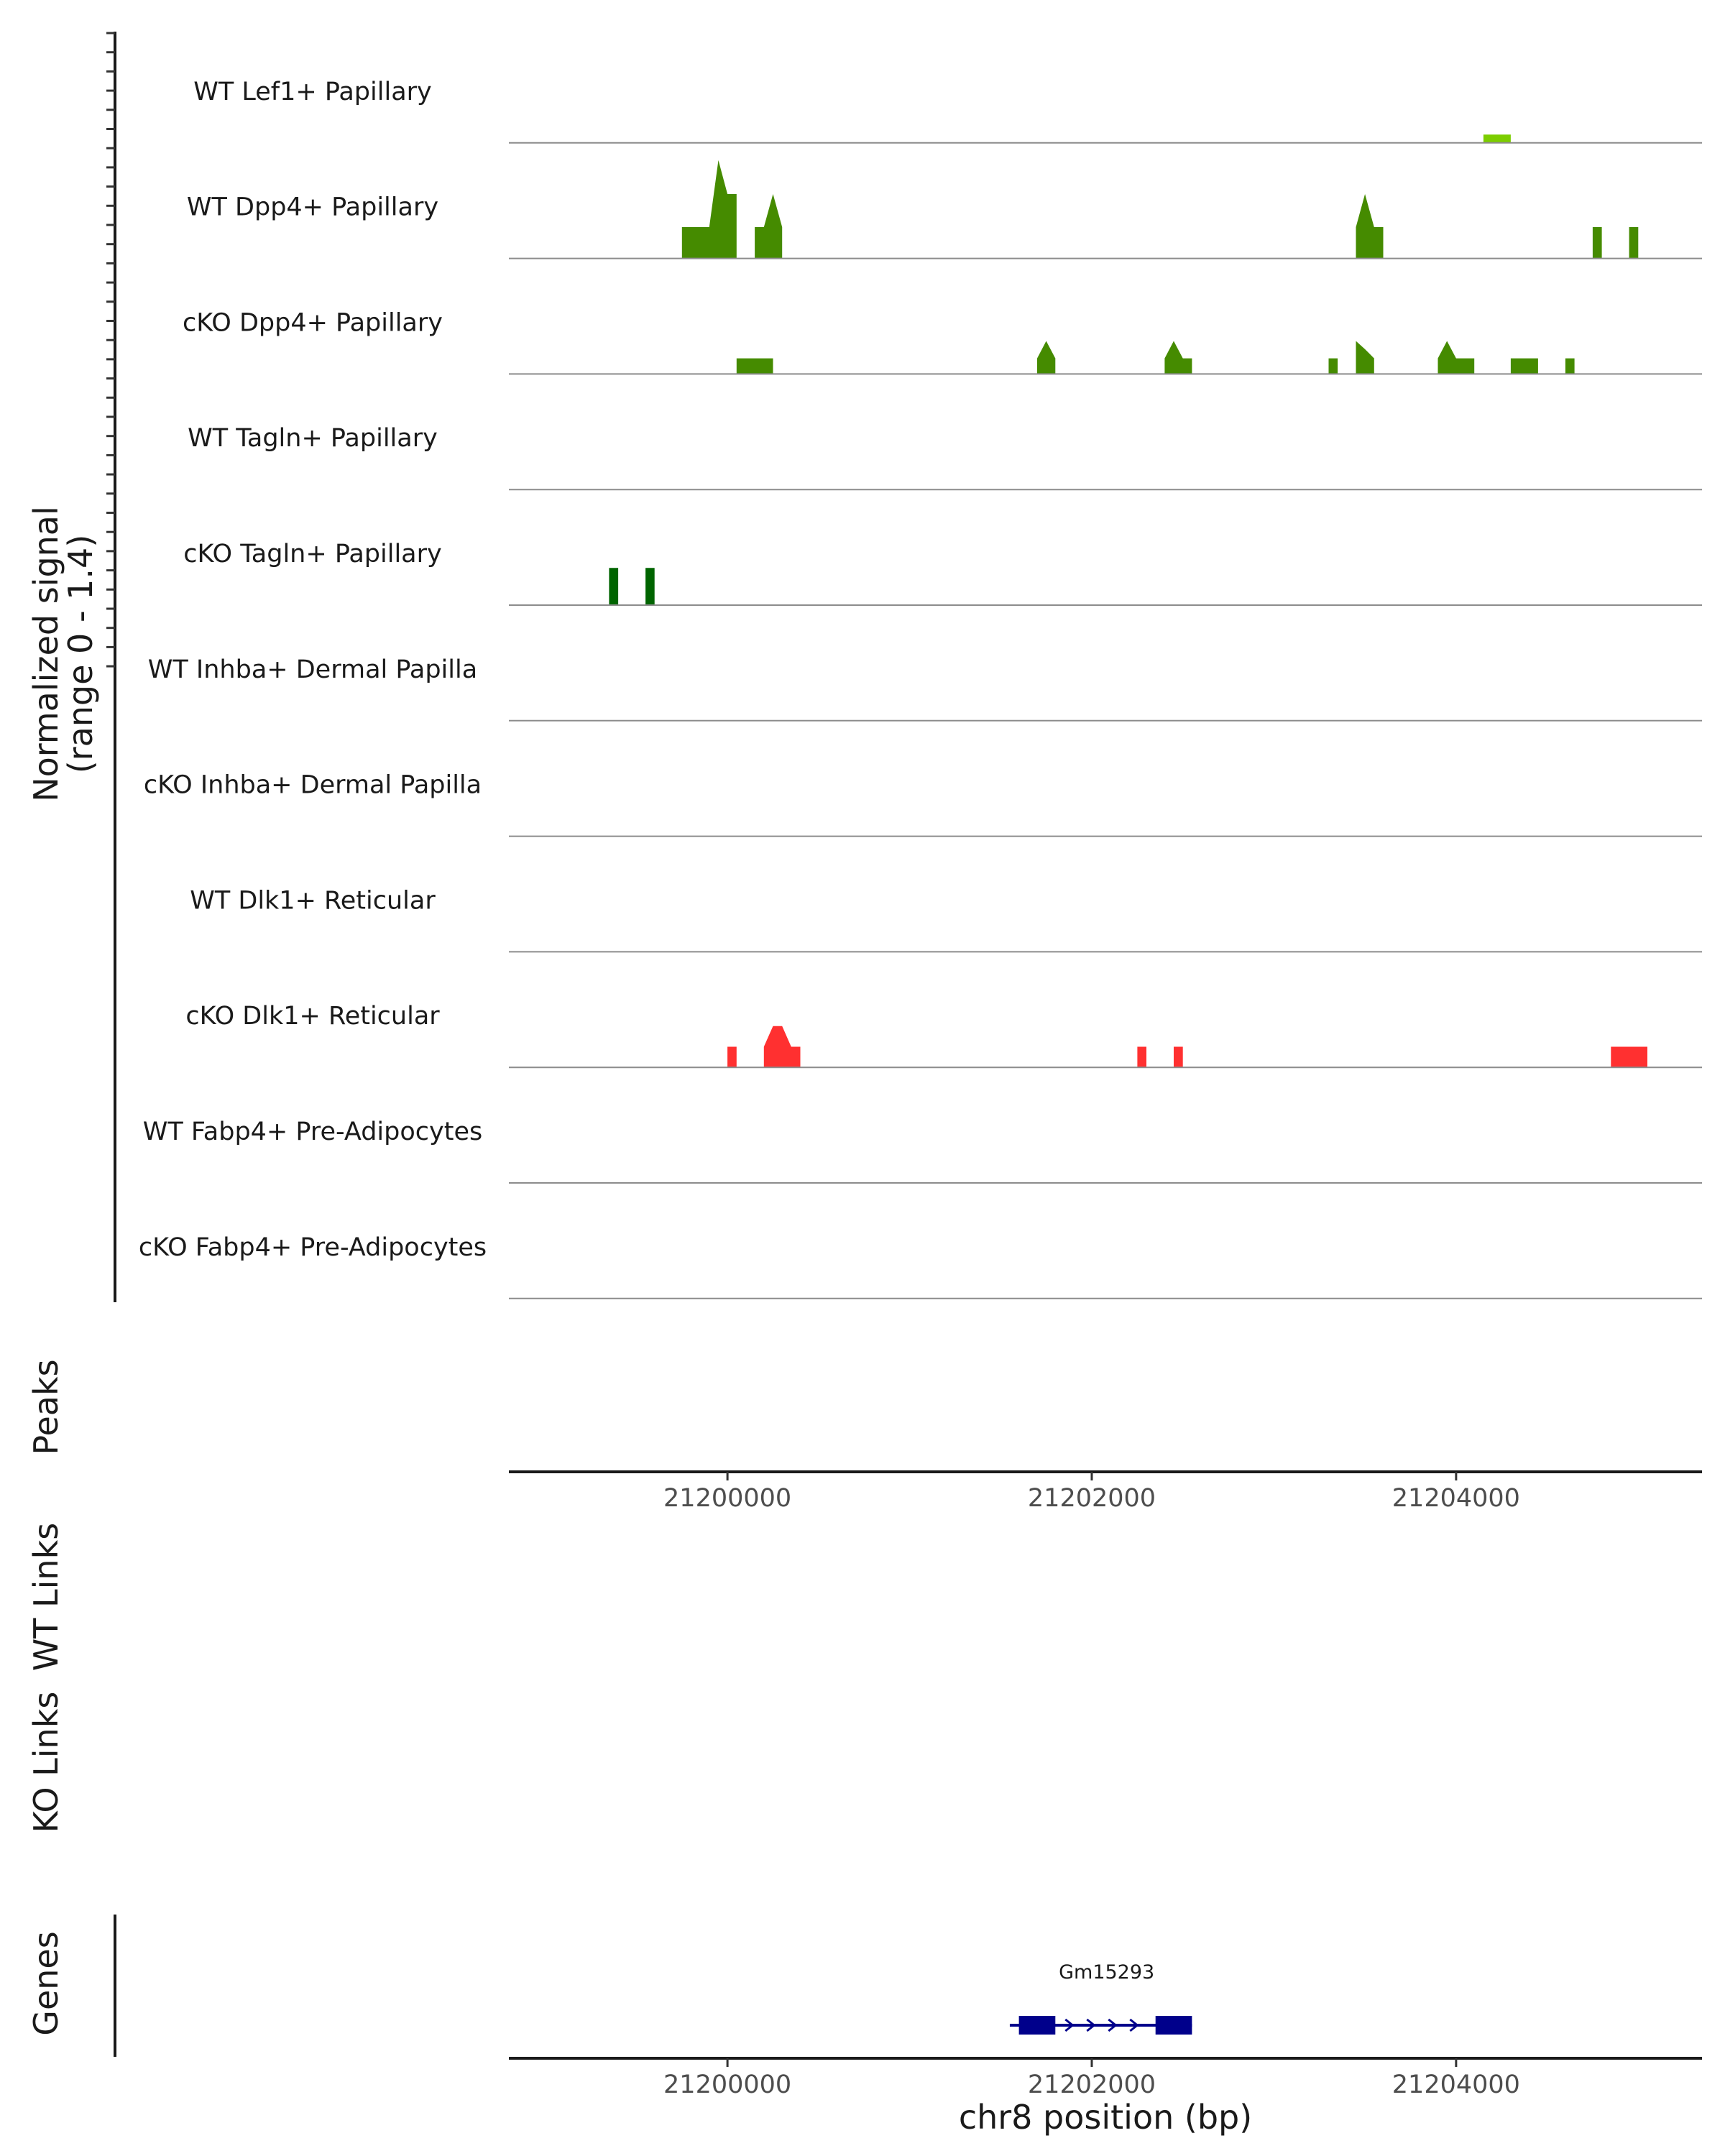 Image resolution: width=1725 pixels, height=2156 pixels. What do you see at coordinates (313, 439) in the screenshot?
I see `track-label-4: WT Tagln+ Papillary` at bounding box center [313, 439].